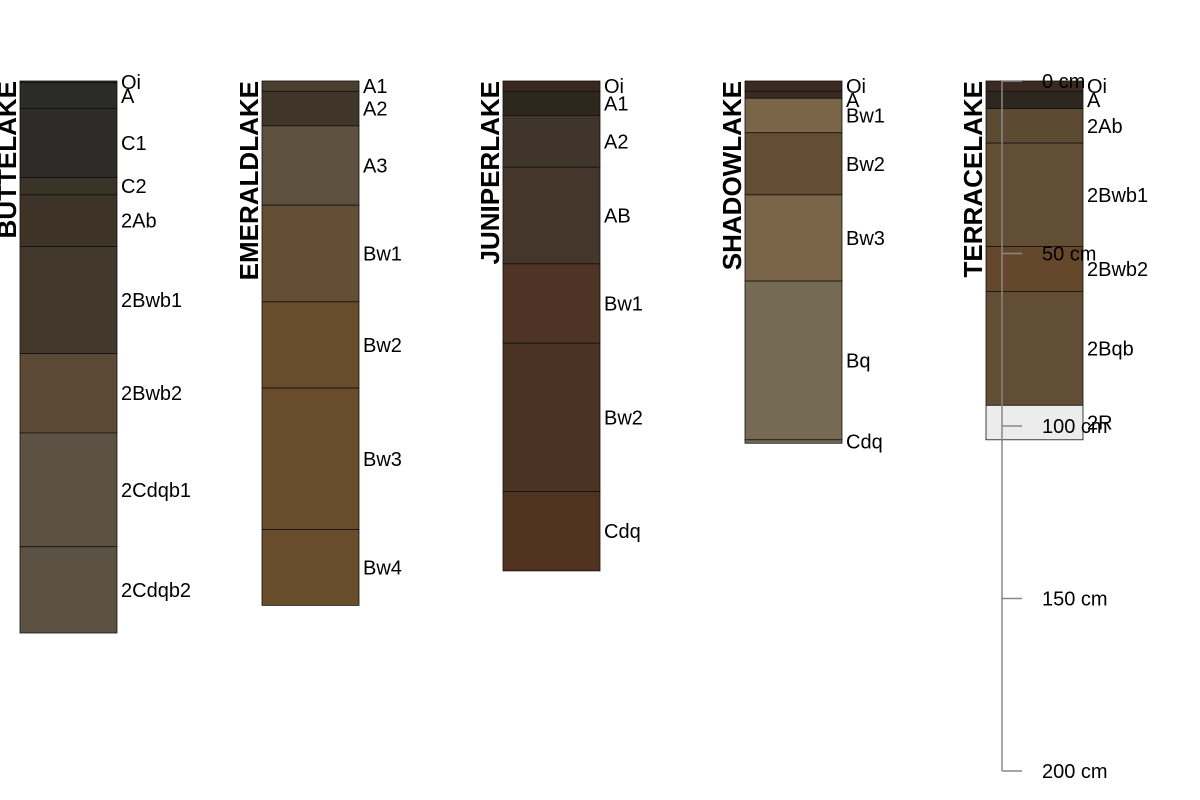  Describe the element at coordinates (68, 186) in the screenshot. I see `horizon-buttelake-c2` at that location.